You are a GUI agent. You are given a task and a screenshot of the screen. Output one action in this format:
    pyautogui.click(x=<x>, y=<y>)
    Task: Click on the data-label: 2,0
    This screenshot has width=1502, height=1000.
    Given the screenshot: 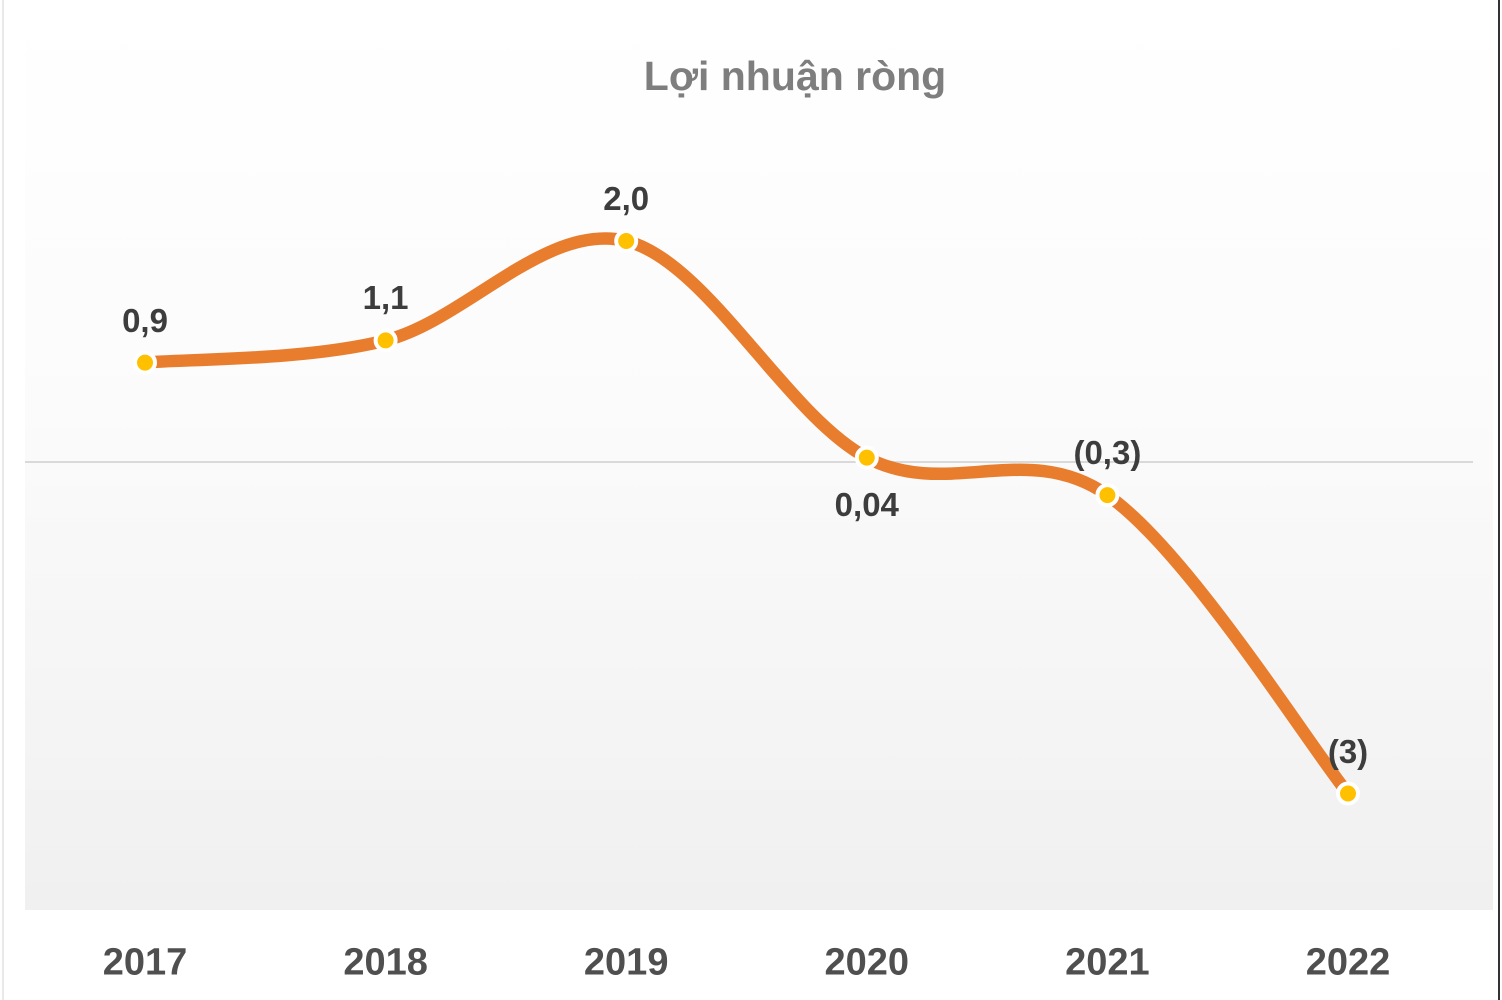 What is the action you would take?
    pyautogui.click(x=626, y=198)
    